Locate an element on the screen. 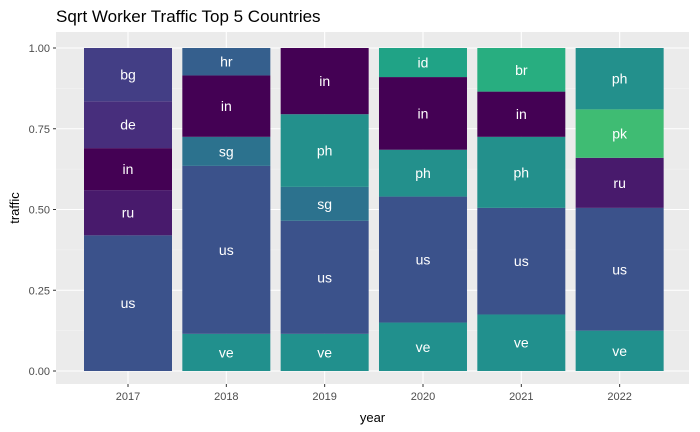  x-tick-label: 2021 is located at coordinates (521, 397).